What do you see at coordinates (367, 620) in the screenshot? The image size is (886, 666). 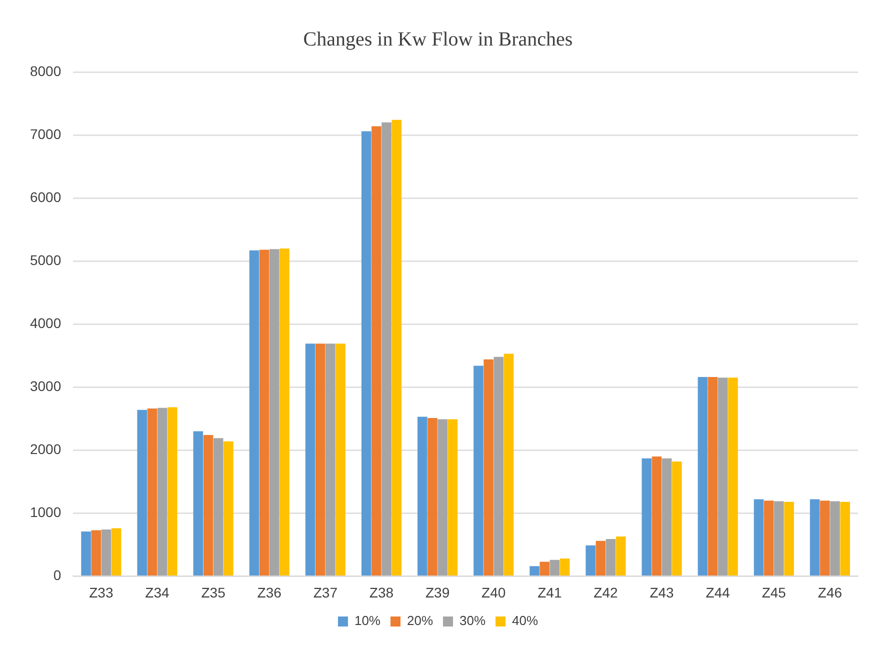 I see `legend-label: 10%` at bounding box center [367, 620].